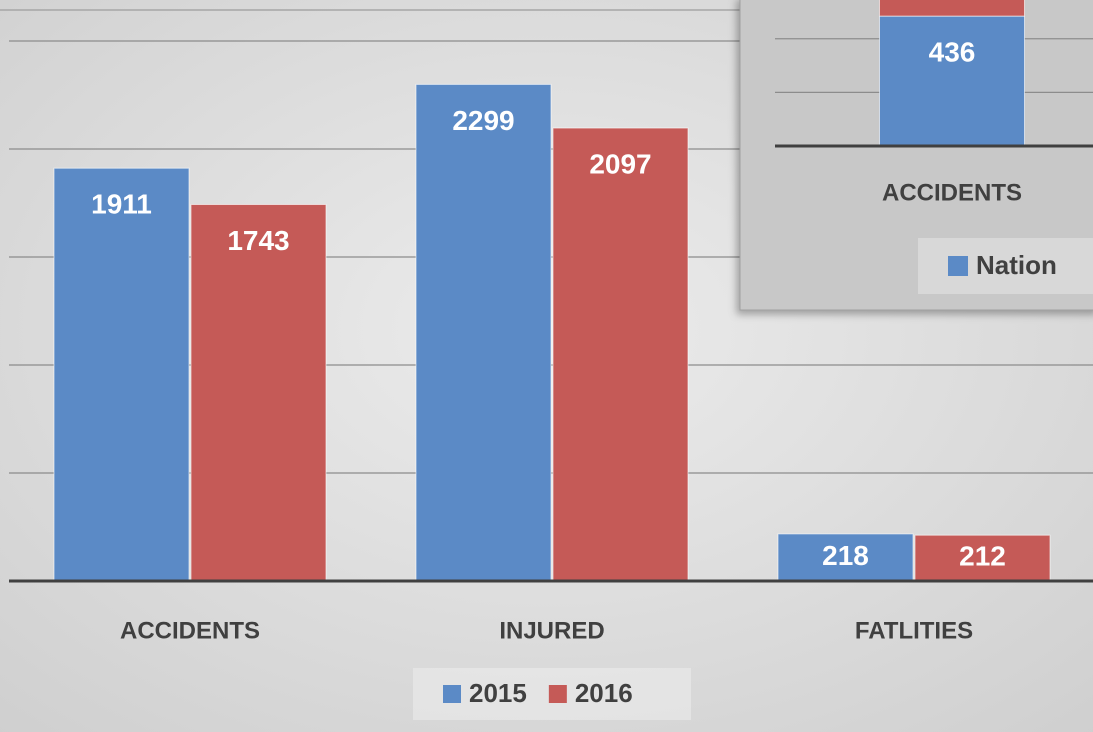  Describe the element at coordinates (121, 204) in the screenshot. I see `data-label: 1911` at that location.